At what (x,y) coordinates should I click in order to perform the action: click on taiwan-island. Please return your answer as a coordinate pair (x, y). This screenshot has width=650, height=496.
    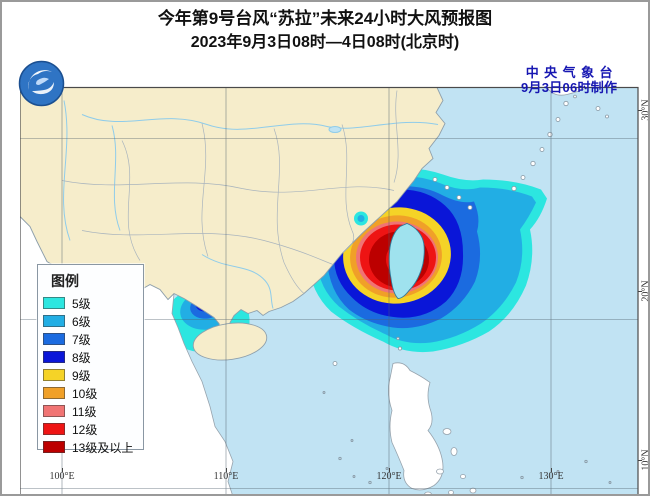
    Looking at the image, I should click on (406, 261).